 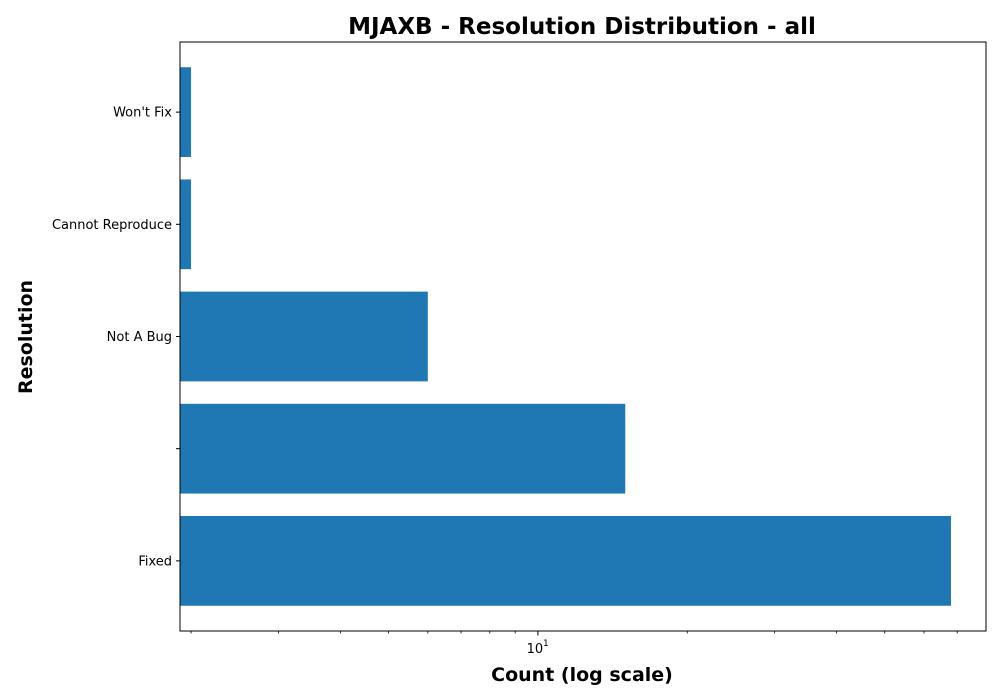 What do you see at coordinates (565, 561) in the screenshot?
I see `bar-fixed` at bounding box center [565, 561].